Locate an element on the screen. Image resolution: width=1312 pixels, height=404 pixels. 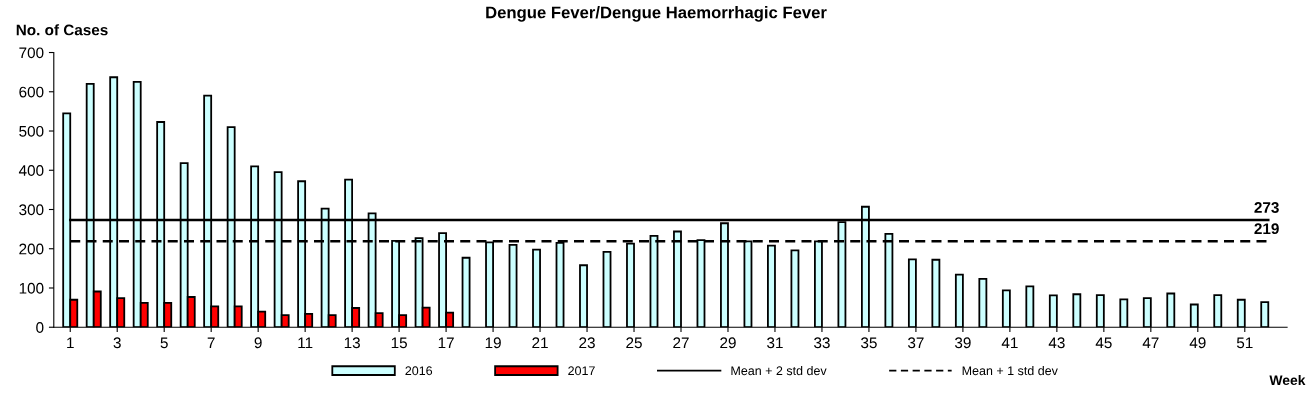
y-axis-title: No. of Cases is located at coordinates (62, 30).